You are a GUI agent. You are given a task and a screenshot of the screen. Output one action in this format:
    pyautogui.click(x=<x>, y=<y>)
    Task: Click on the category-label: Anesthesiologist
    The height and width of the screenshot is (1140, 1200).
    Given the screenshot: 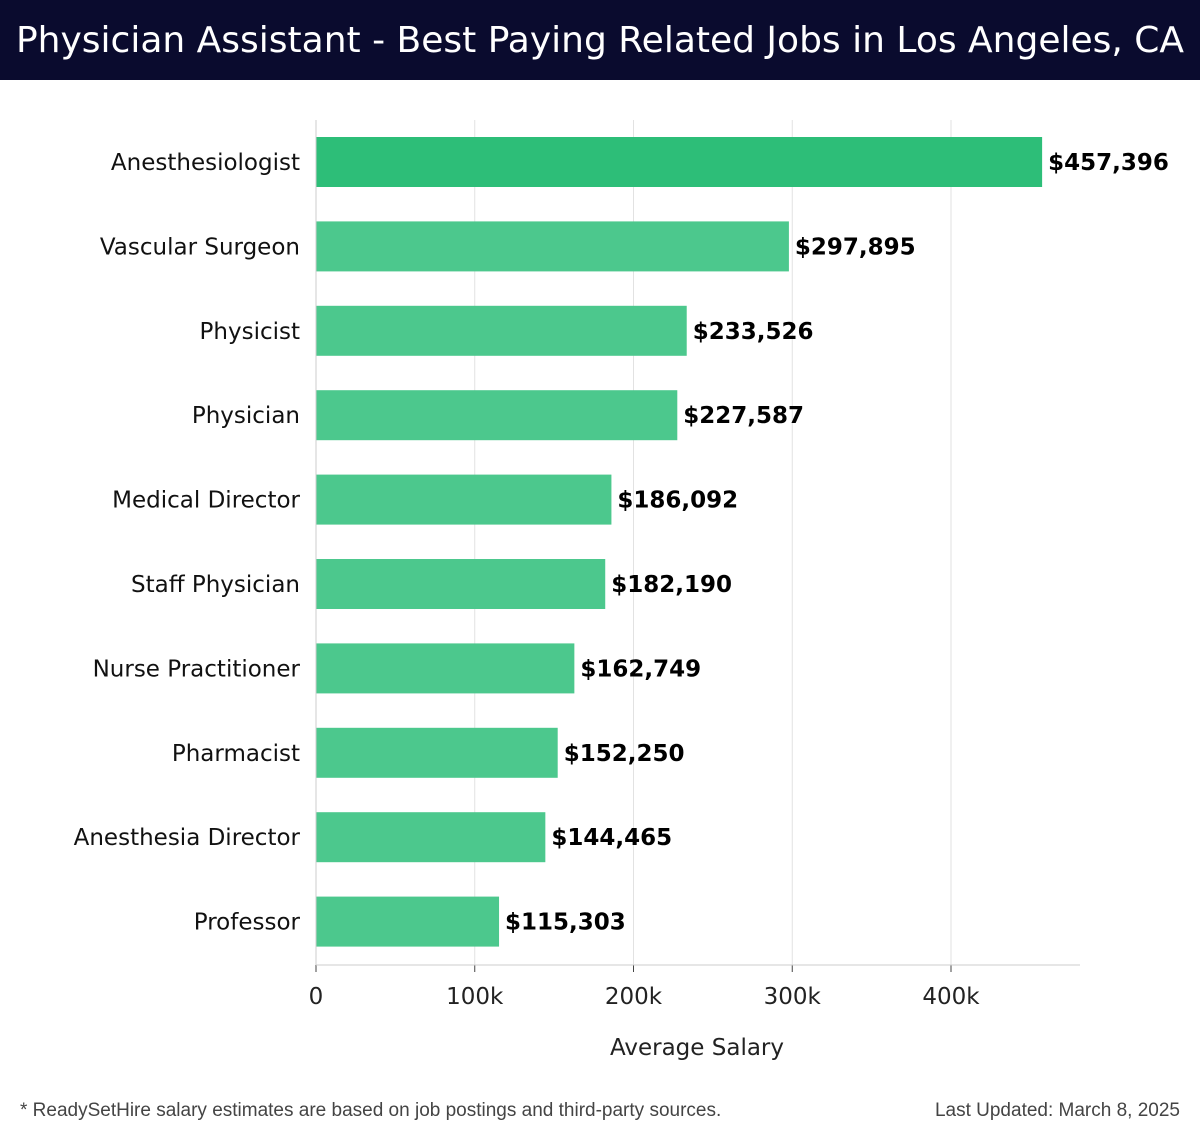 What is the action you would take?
    pyautogui.click(x=205, y=163)
    